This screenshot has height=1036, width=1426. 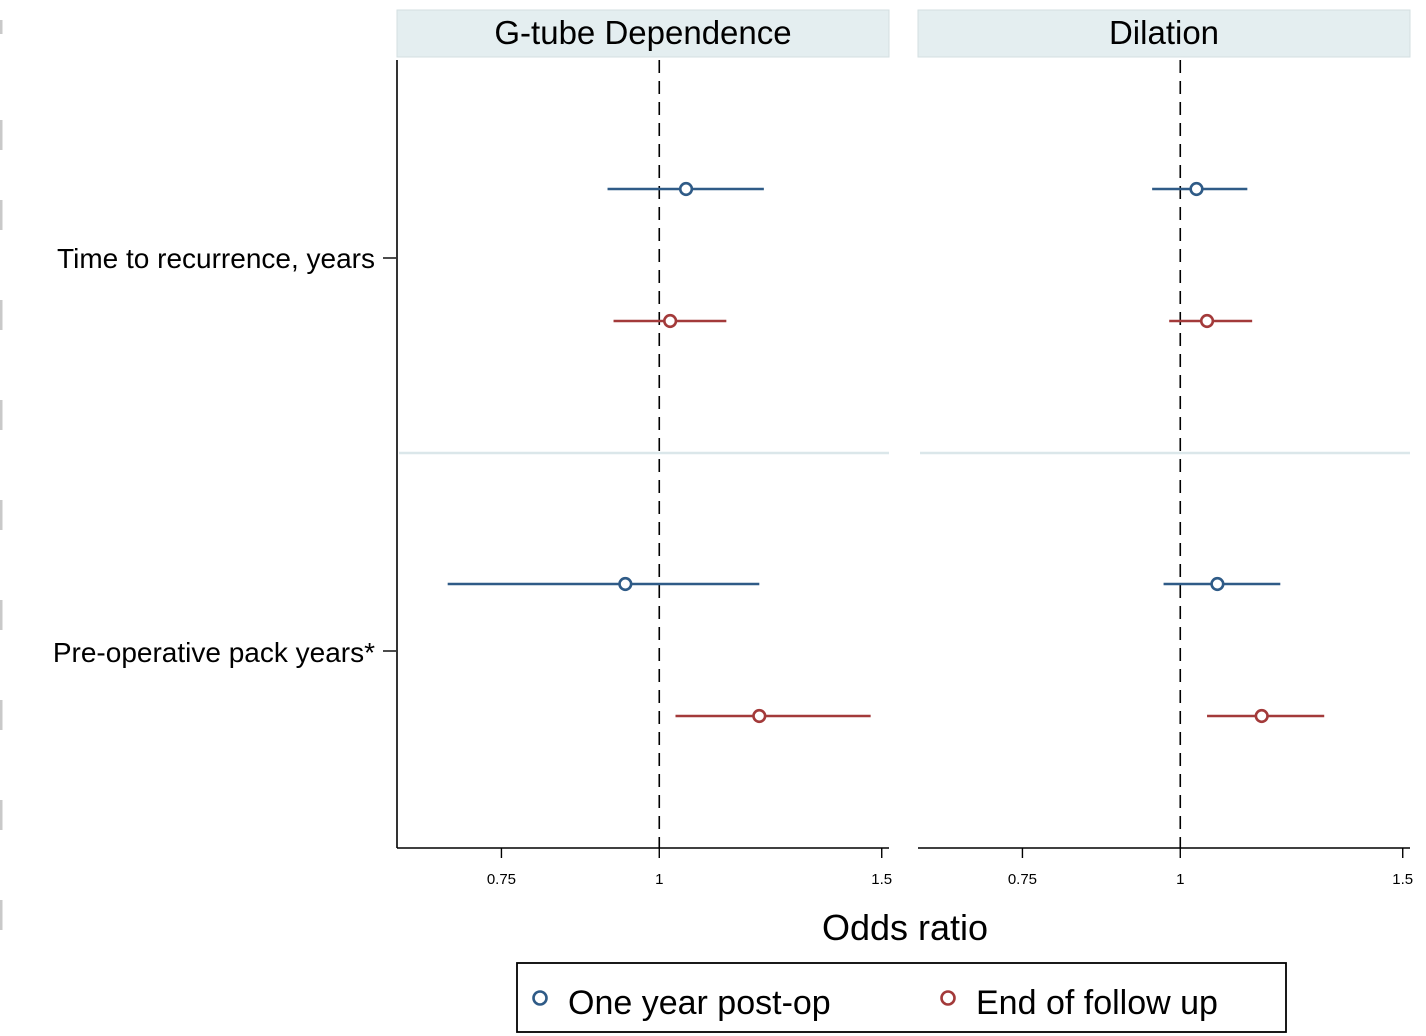 I want to click on legend-marker-end-of-follow-up, so click(x=948, y=998).